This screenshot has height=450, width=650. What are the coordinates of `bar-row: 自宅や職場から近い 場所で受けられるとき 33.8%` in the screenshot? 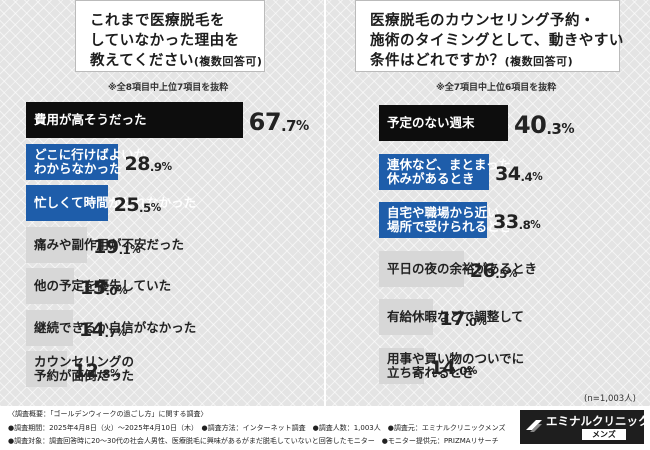 It's located at (509, 220).